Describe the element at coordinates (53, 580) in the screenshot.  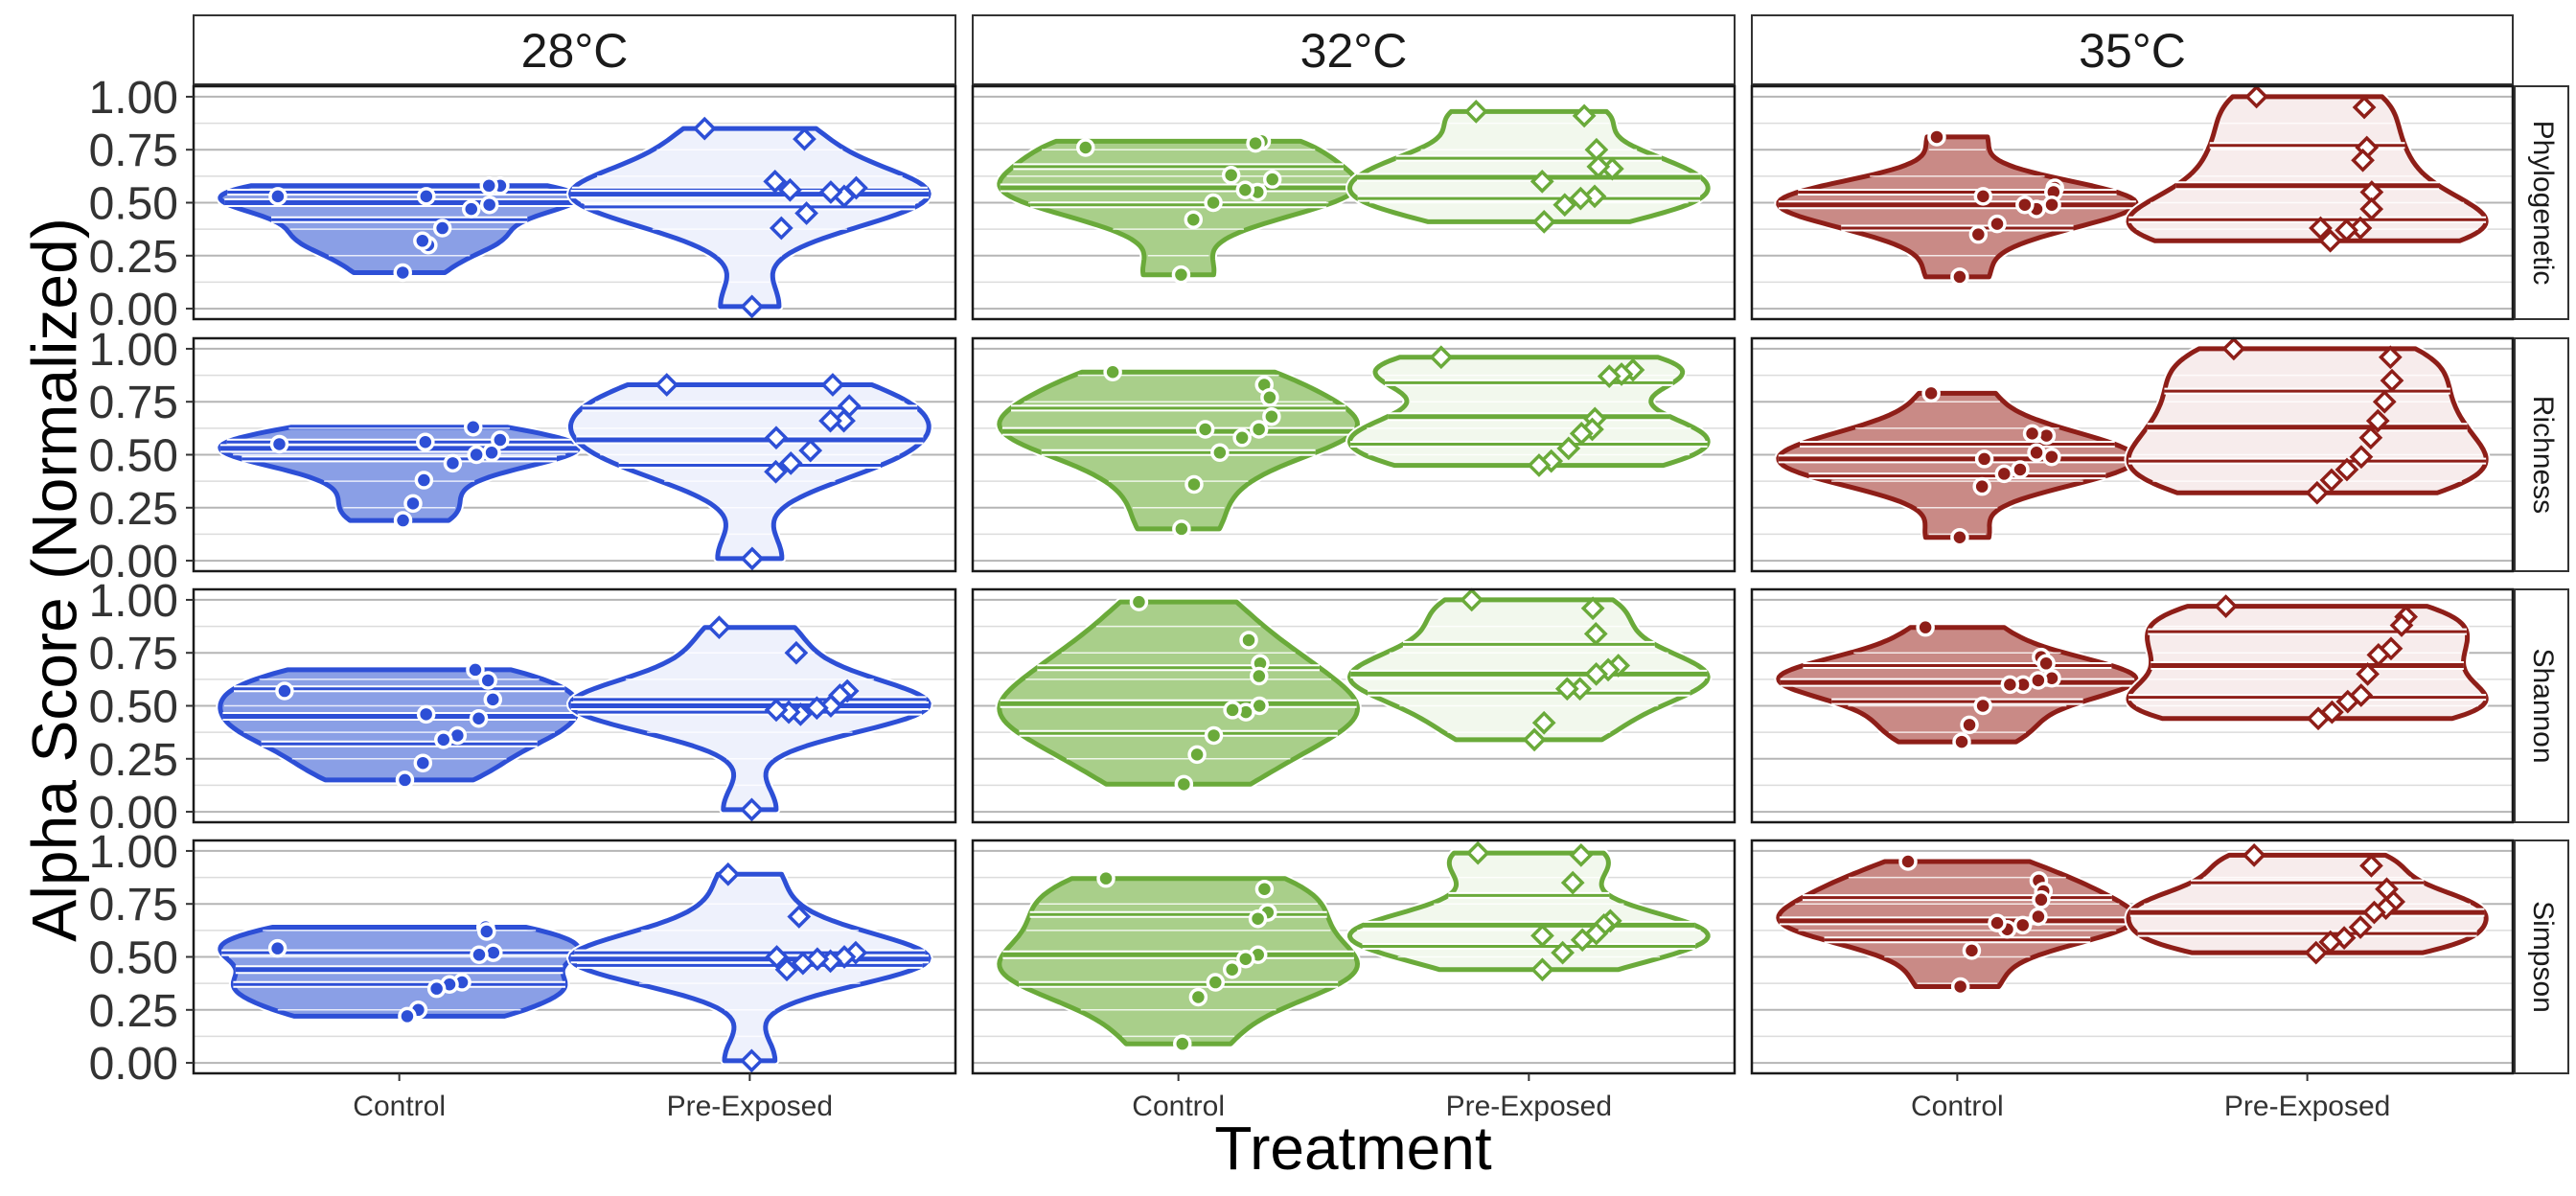
I see `y-axis-title: Alpha Score (Normalized)` at that location.